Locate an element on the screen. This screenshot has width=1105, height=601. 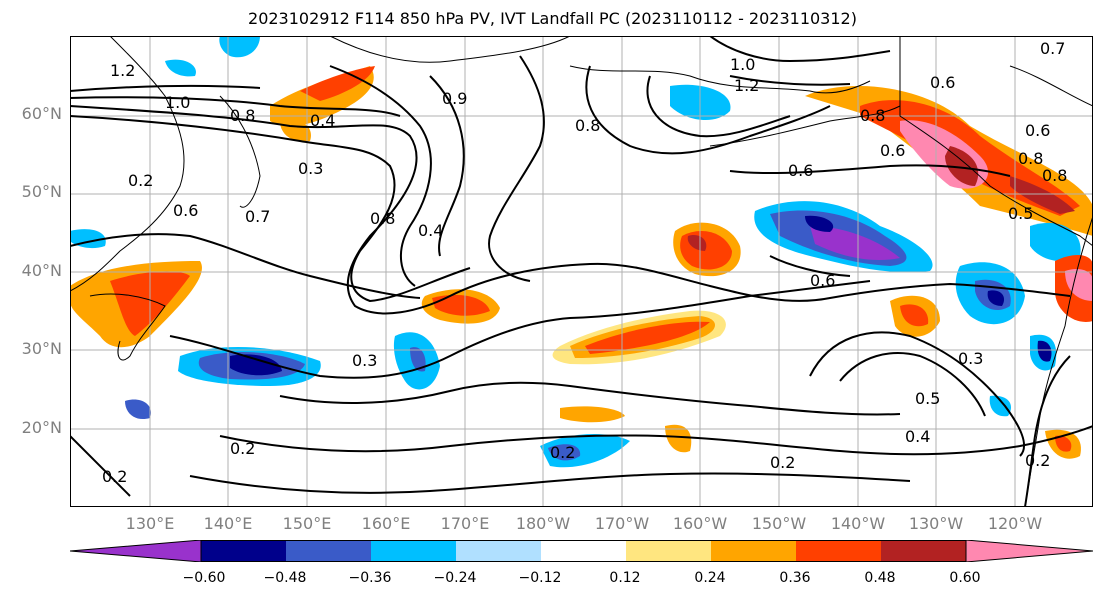
lat-label: 40°N is located at coordinates (41, 270).